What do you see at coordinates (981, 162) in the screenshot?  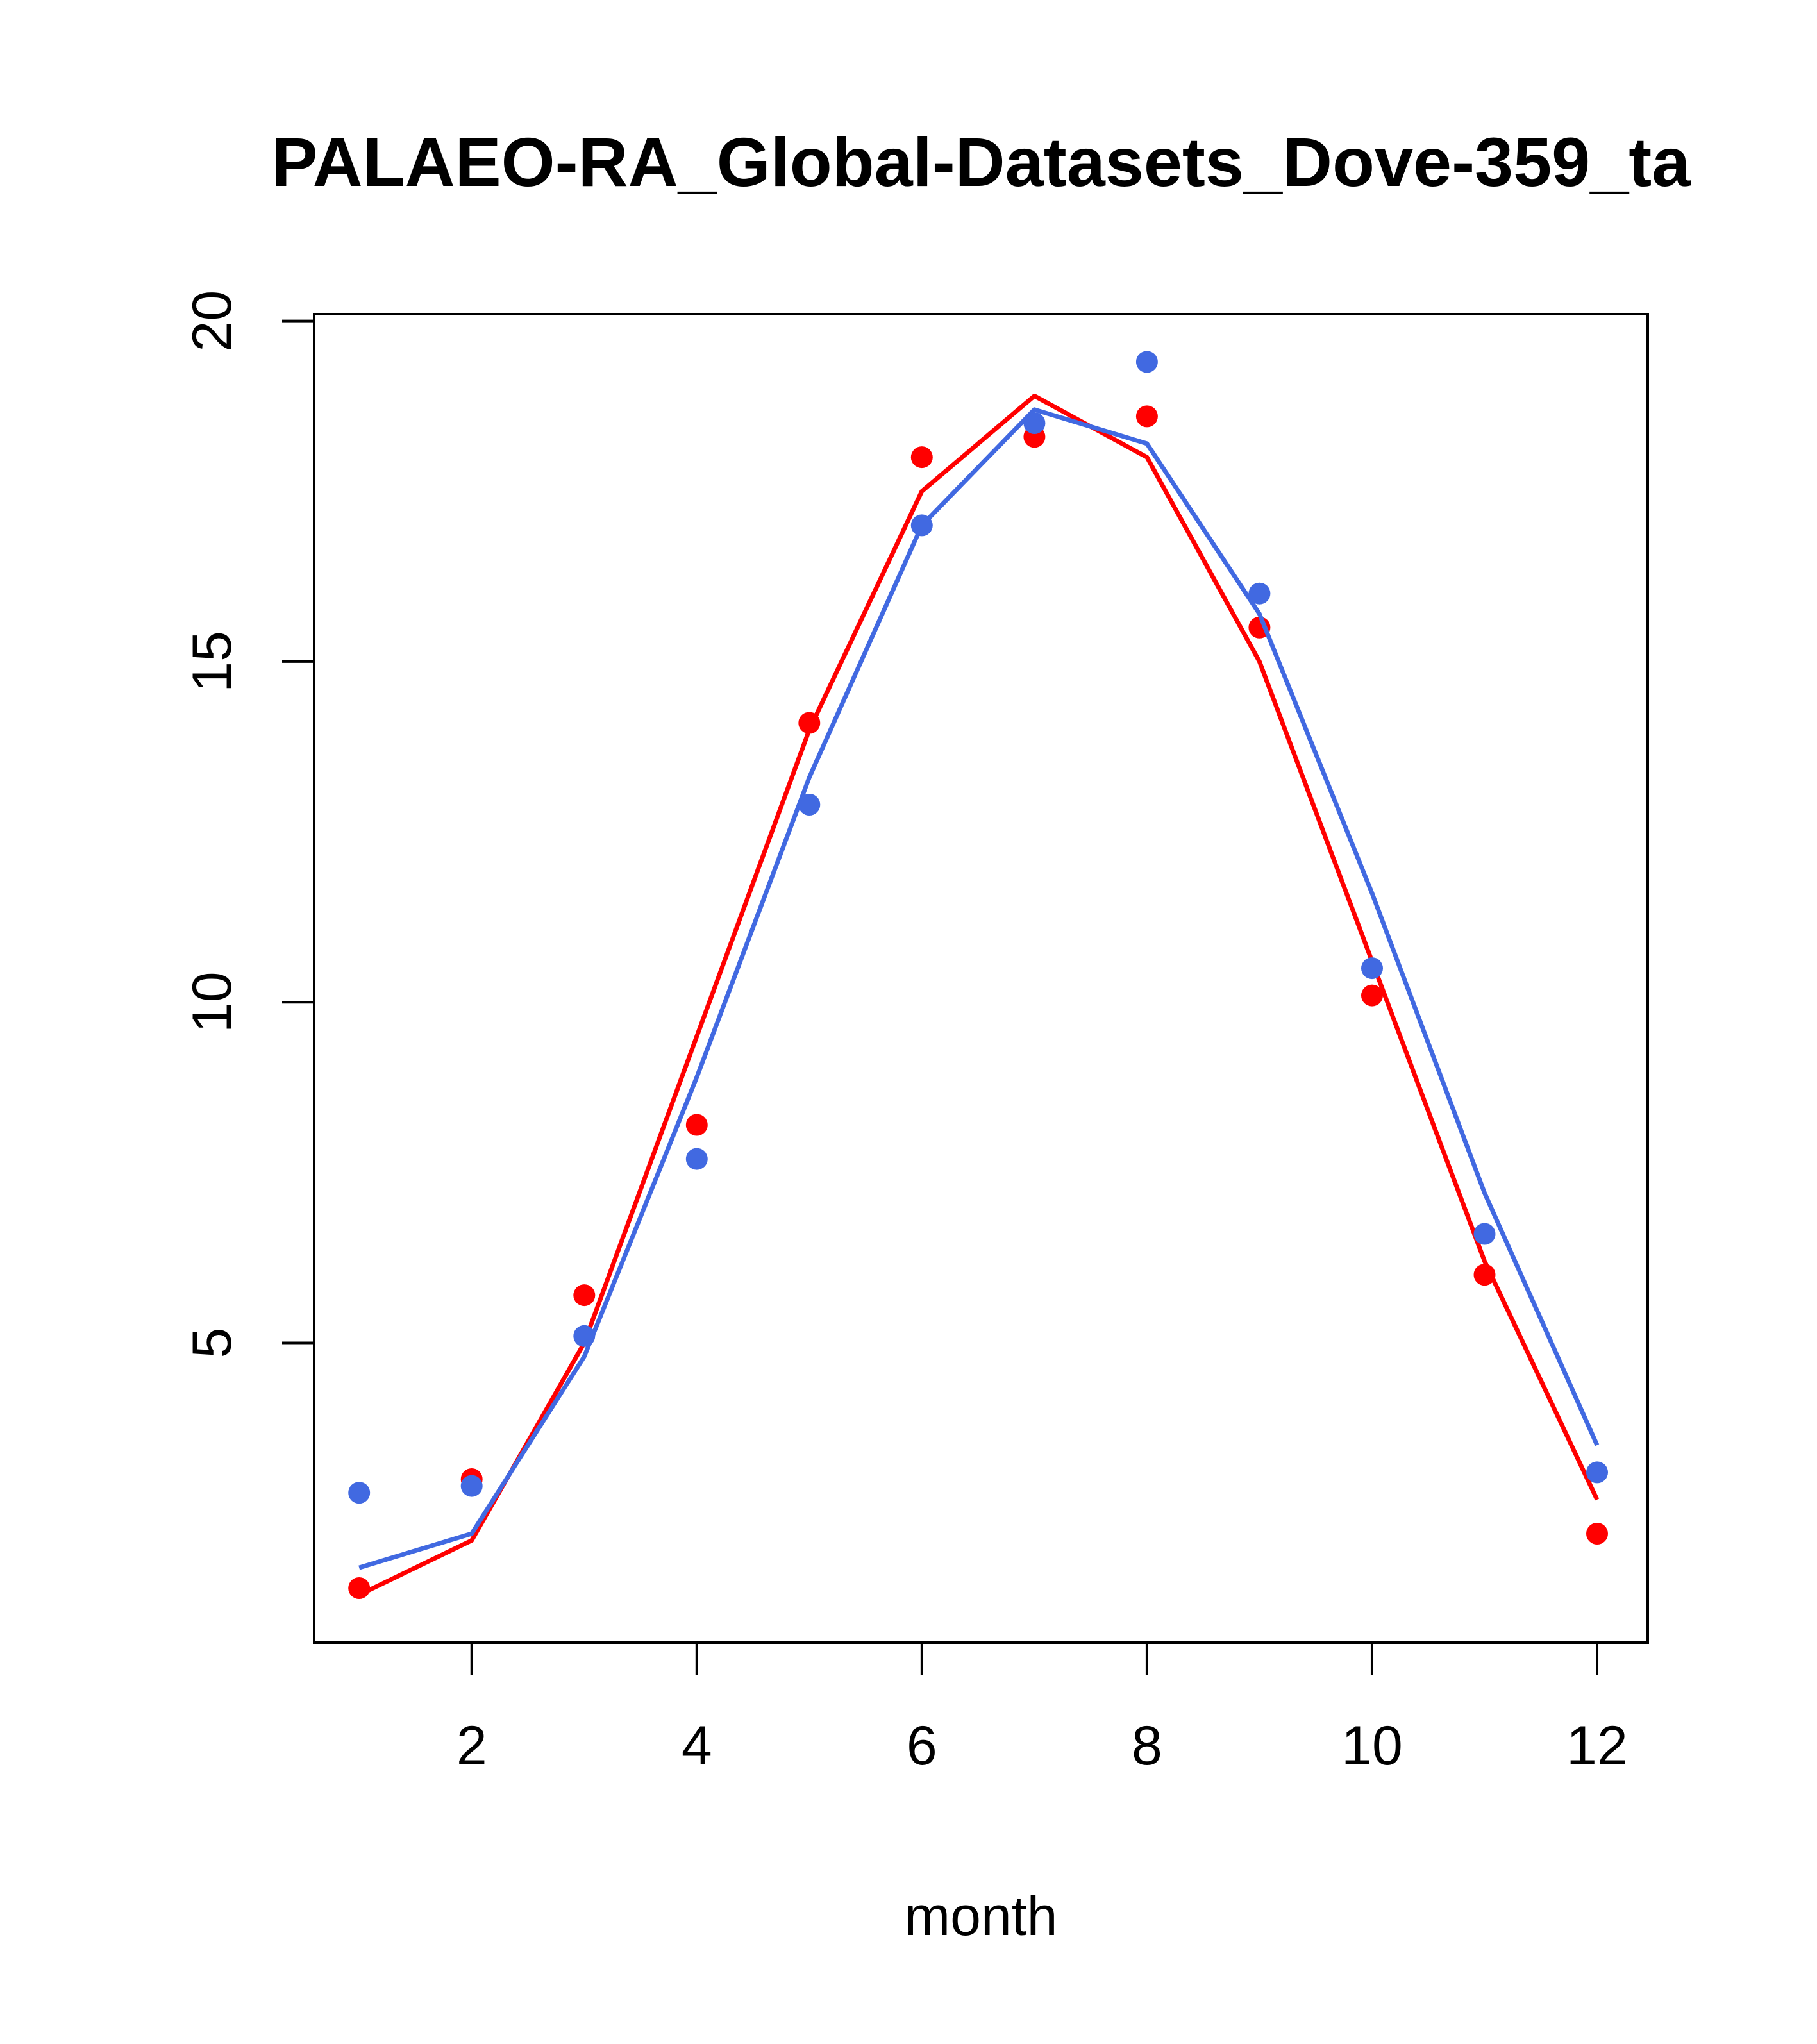 I see `chart-title: PALAEO-RA_Global-Datasets_Dove-359_ta` at bounding box center [981, 162].